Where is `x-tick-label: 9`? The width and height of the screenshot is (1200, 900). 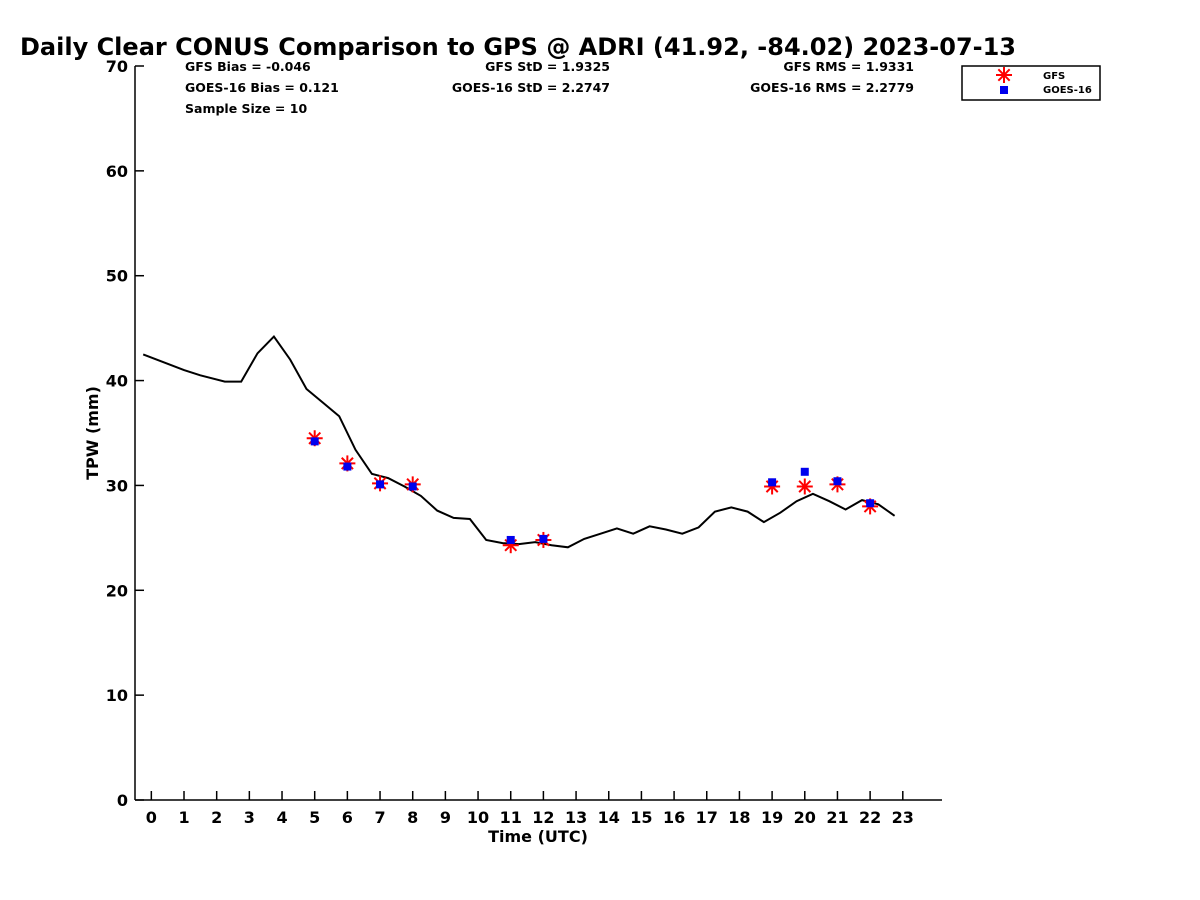 x-tick-label: 9 is located at coordinates (445, 817).